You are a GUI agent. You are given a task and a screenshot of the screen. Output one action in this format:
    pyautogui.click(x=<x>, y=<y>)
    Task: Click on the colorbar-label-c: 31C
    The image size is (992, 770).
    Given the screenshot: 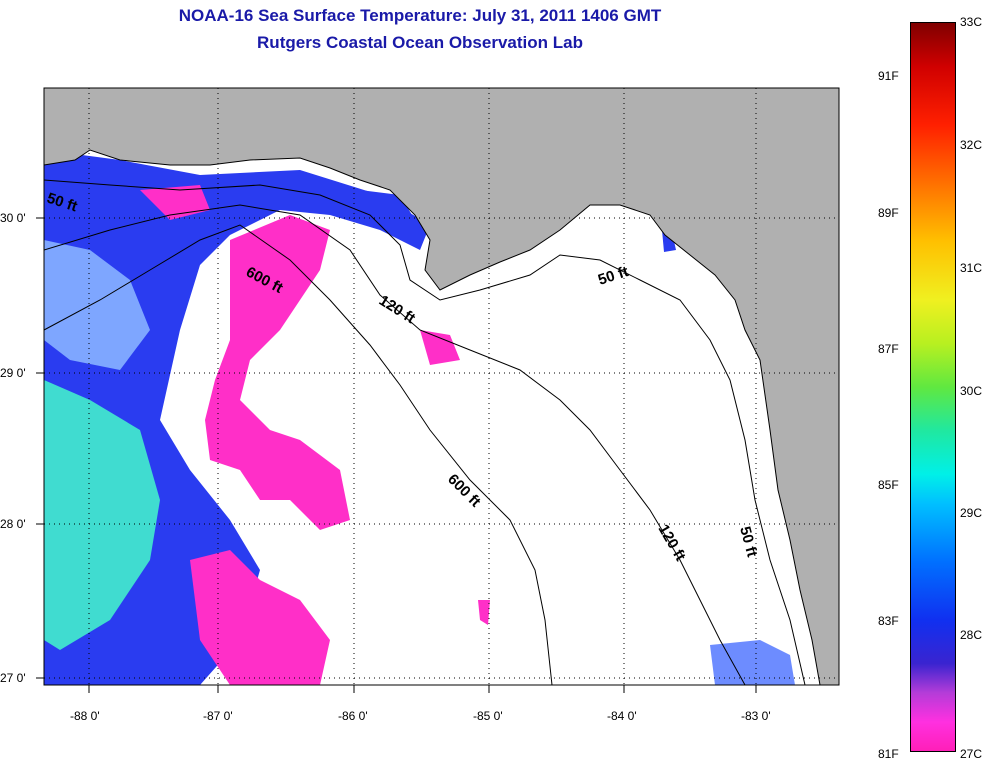 What is the action you would take?
    pyautogui.click(x=971, y=268)
    